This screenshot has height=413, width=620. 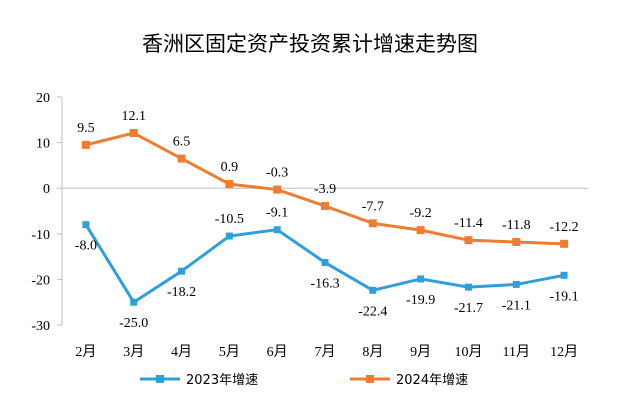 I want to click on legend-label: 2024年增速, so click(x=432, y=380).